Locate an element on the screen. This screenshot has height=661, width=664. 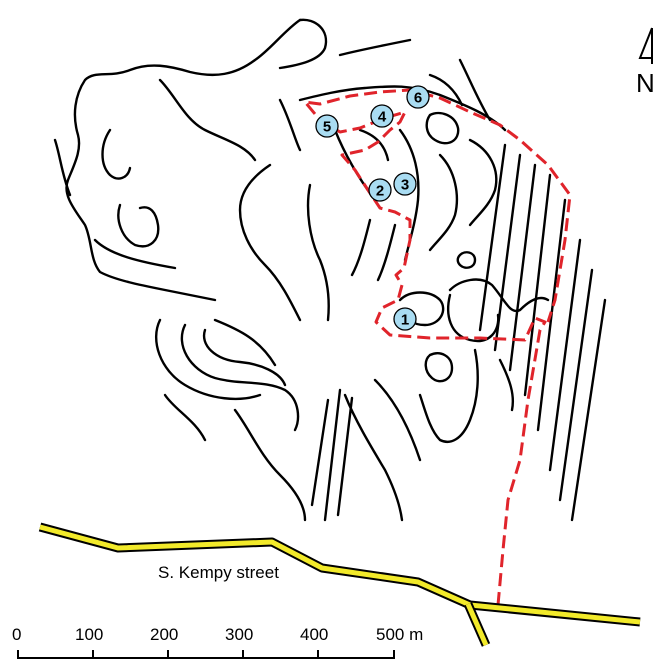
site-marker-4-circle is located at coordinates (382, 116).